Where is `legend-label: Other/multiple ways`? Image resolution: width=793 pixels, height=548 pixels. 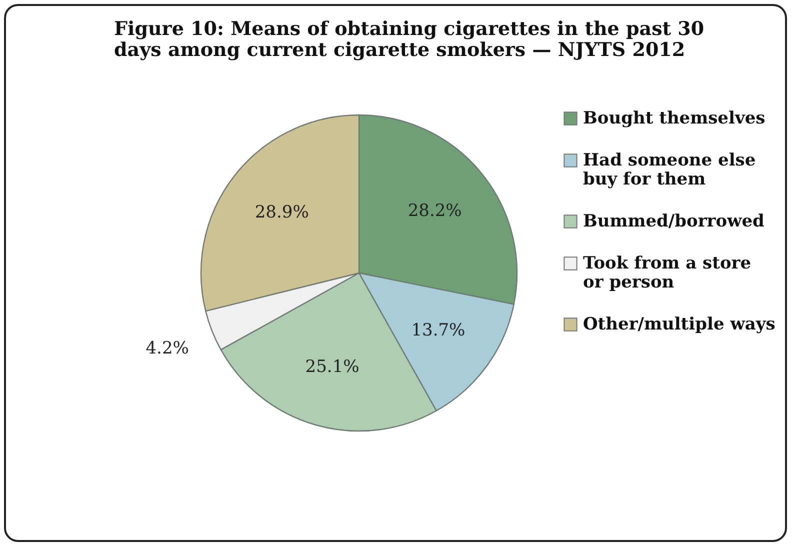 legend-label: Other/multiple ways is located at coordinates (679, 324).